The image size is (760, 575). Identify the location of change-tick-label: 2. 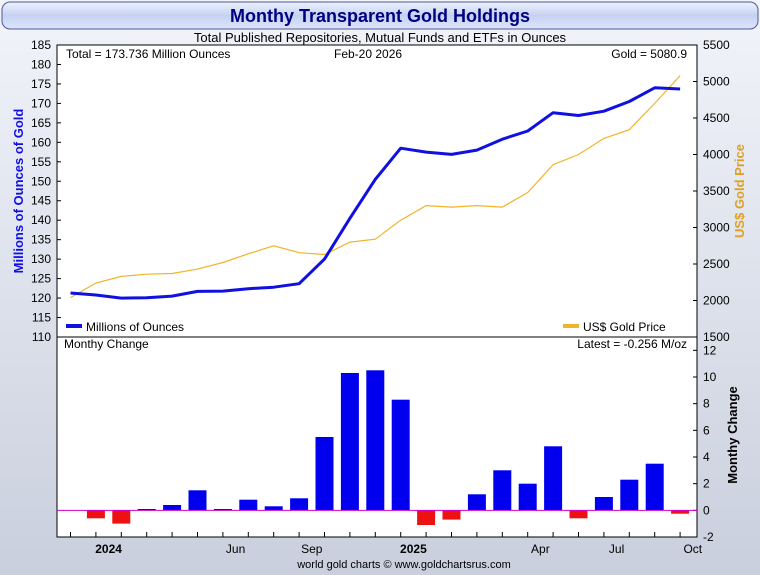
(706, 484).